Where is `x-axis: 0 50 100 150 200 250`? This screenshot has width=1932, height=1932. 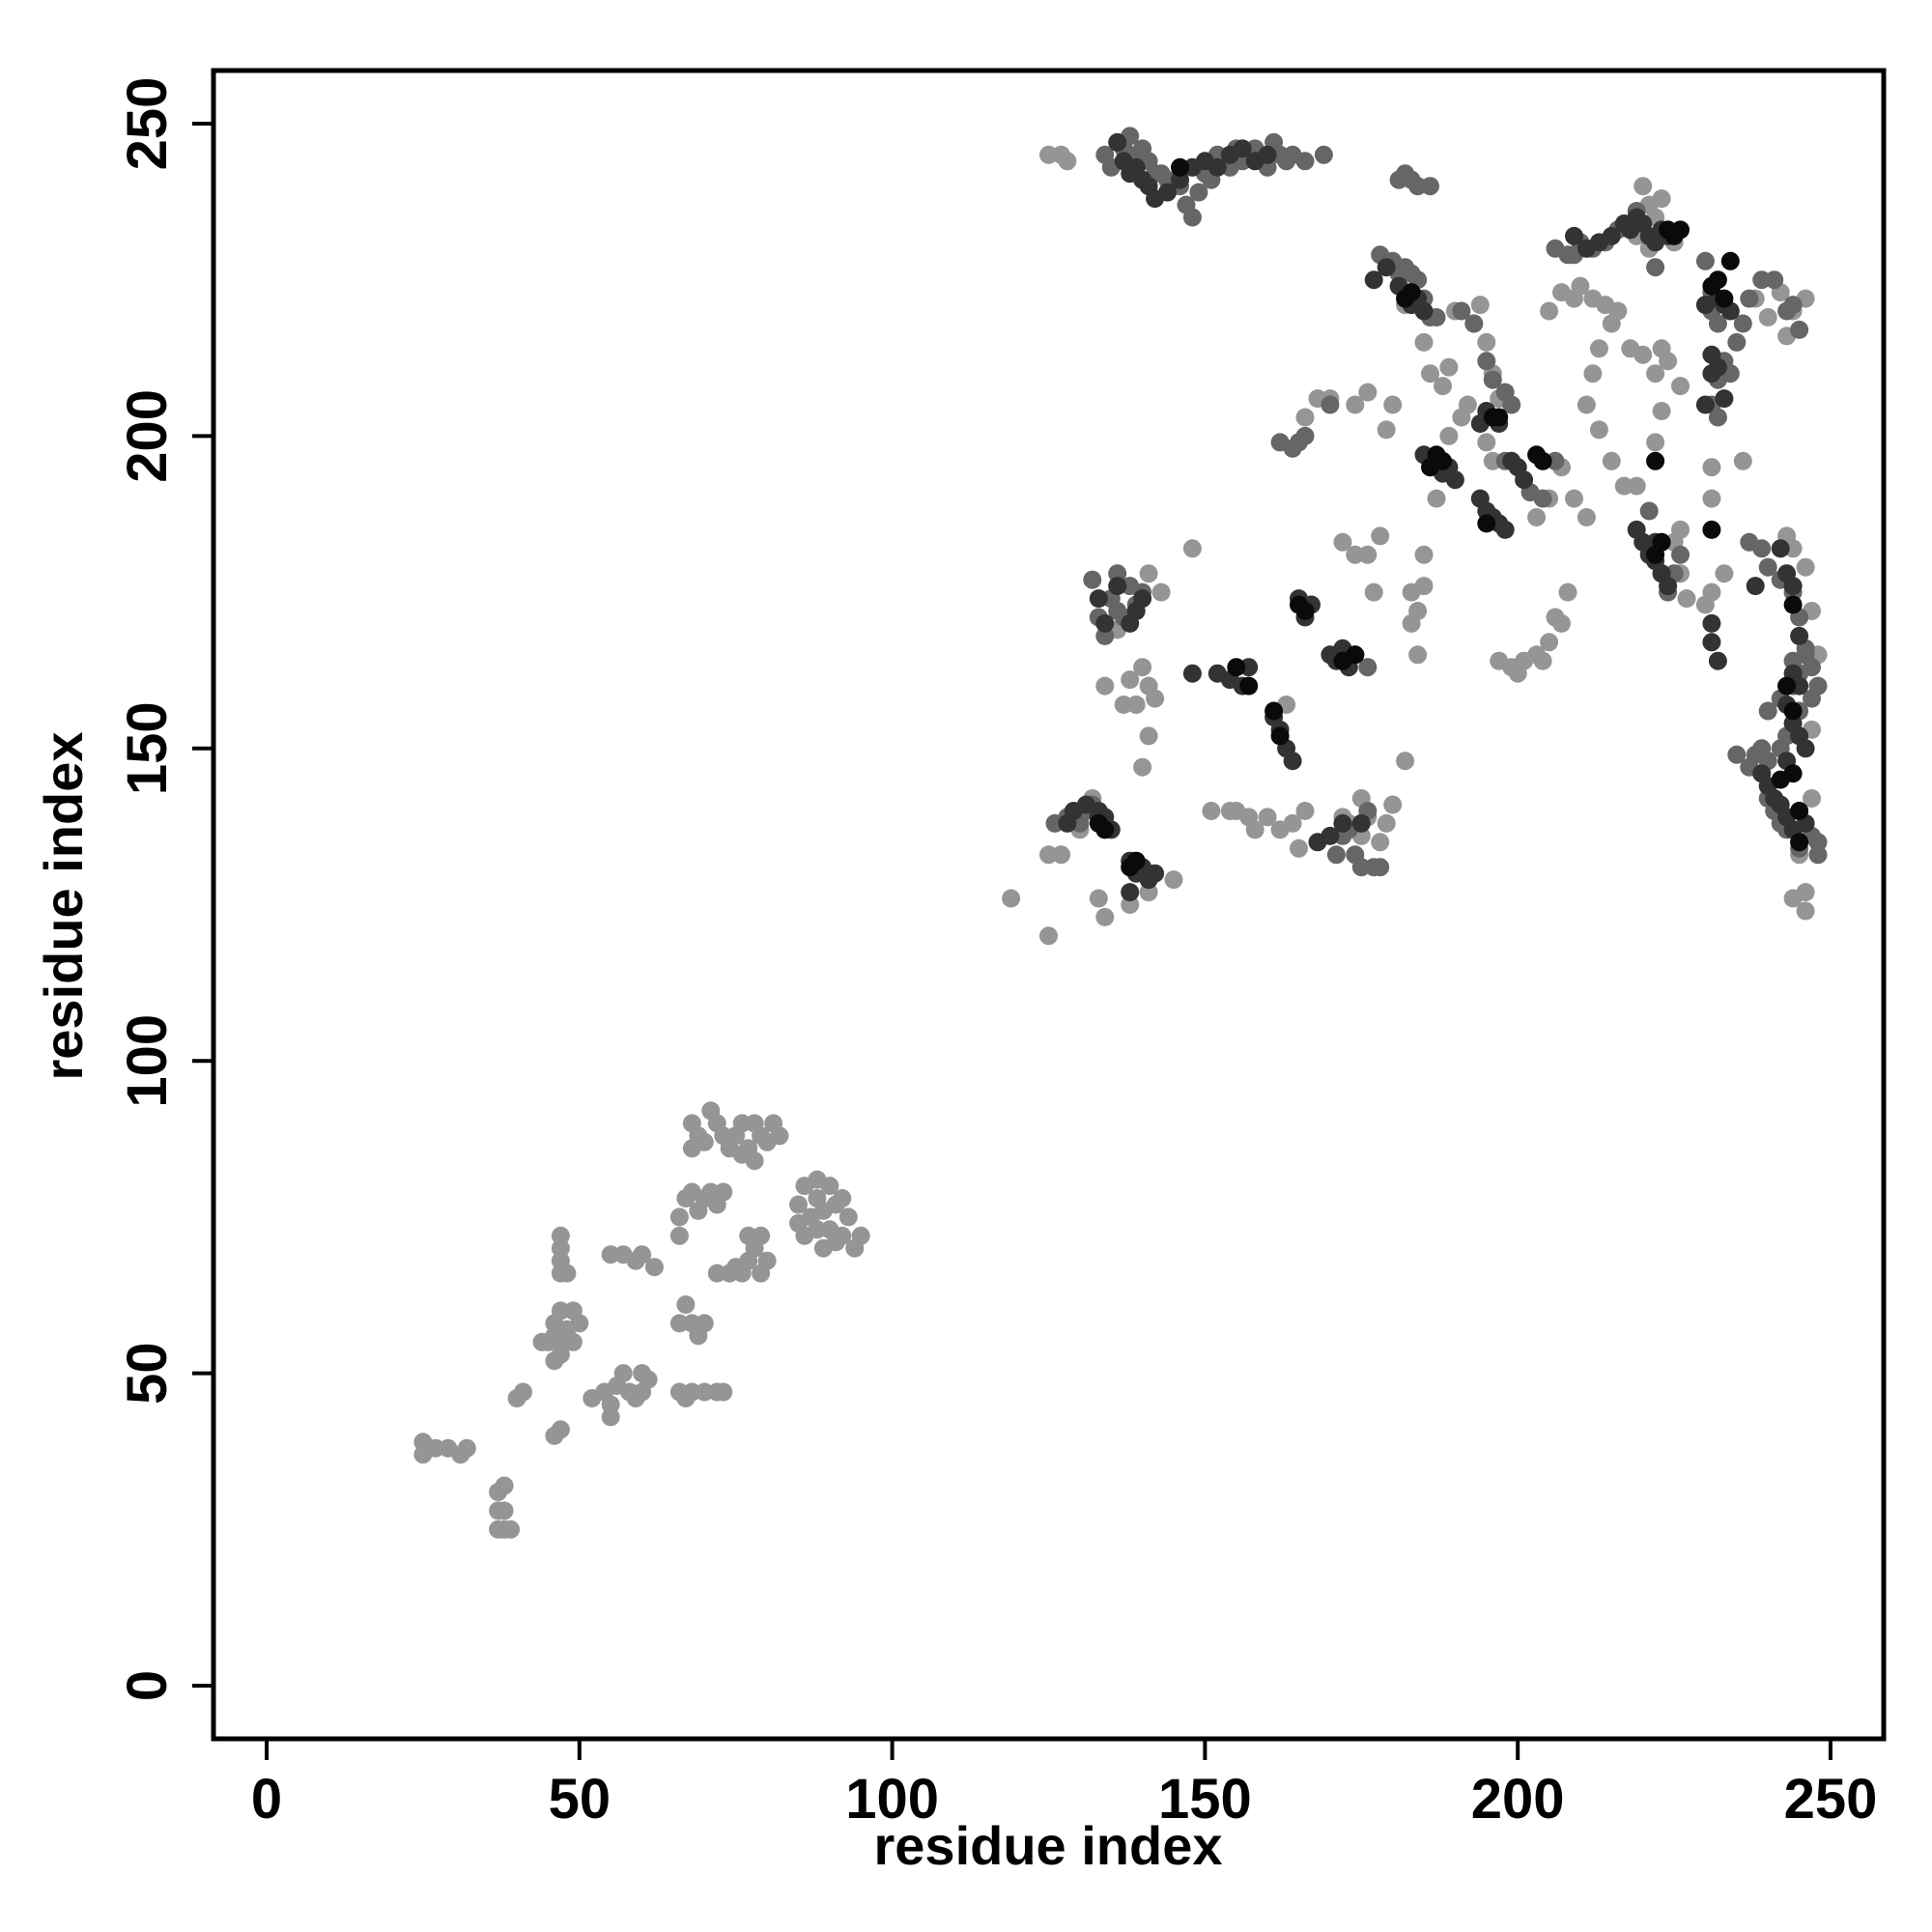
x-axis: 0 50 100 150 200 250 is located at coordinates (1064, 1785).